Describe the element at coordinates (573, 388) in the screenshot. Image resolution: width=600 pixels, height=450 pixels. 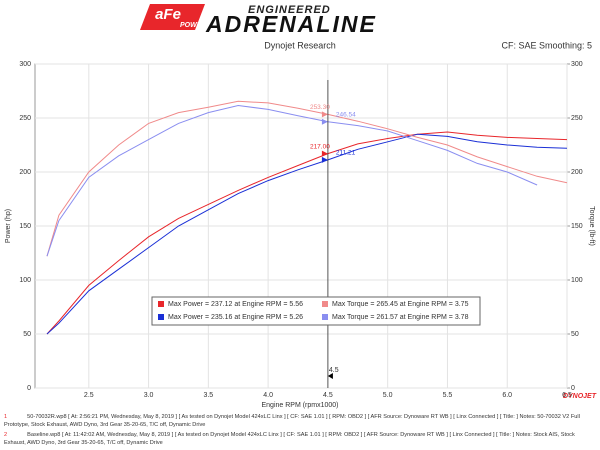
I see `y2-tick-label: 0` at that location.